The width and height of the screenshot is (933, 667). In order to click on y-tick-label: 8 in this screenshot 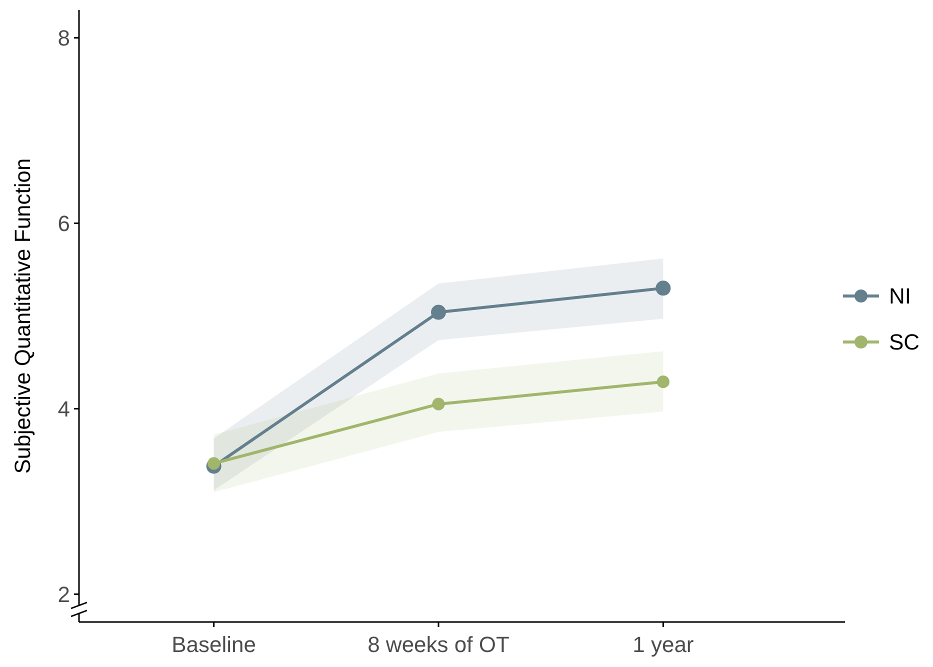, I will do `click(64, 38)`.